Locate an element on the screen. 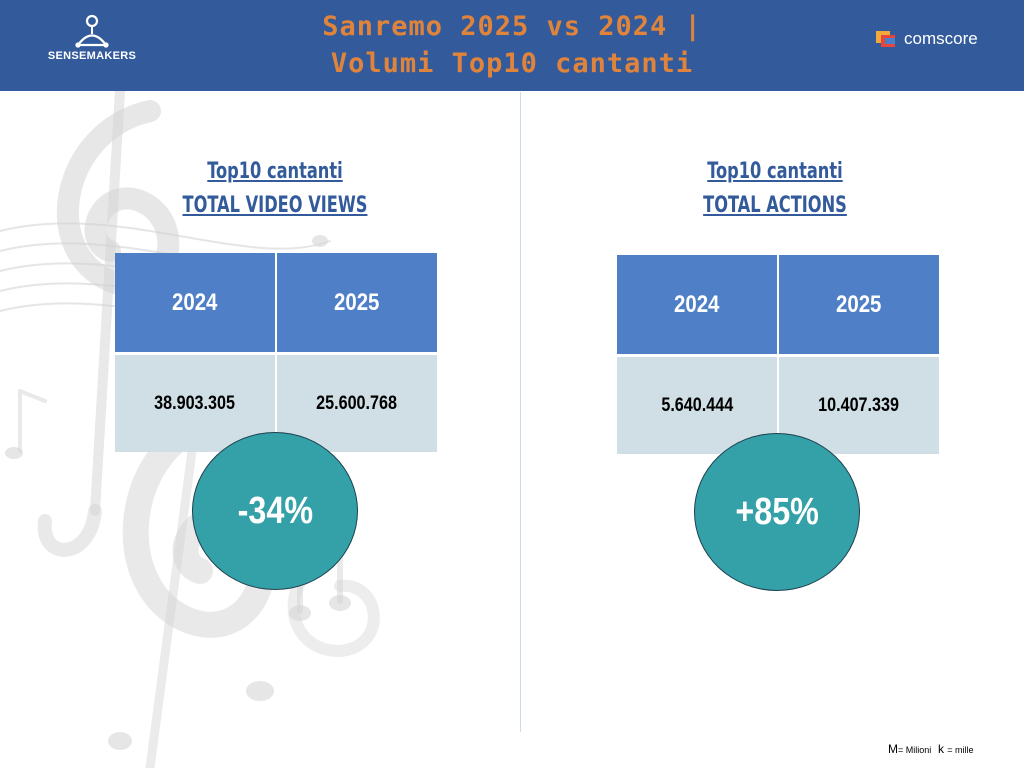 This screenshot has width=1024, height=768. right-change-value: +85% is located at coordinates (777, 511).